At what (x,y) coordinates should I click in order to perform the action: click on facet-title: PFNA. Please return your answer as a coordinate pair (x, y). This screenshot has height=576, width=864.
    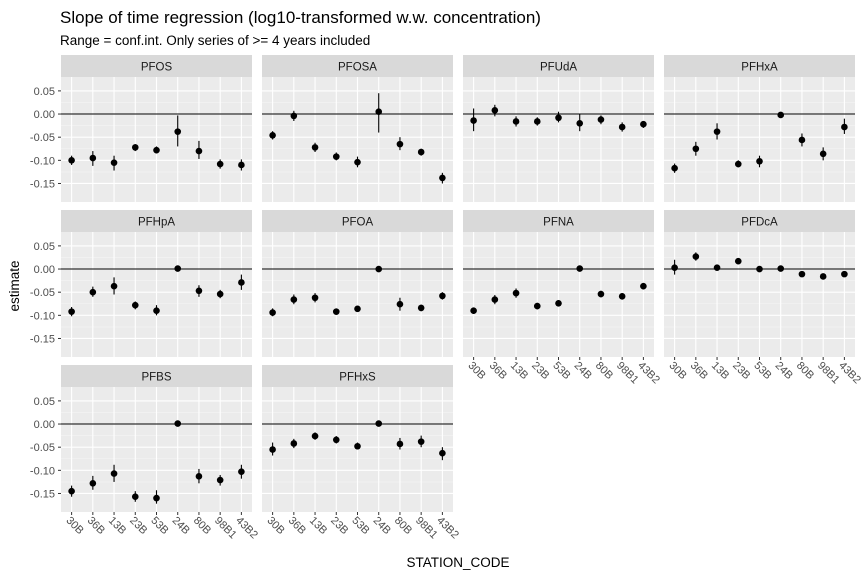
    Looking at the image, I should click on (558, 223).